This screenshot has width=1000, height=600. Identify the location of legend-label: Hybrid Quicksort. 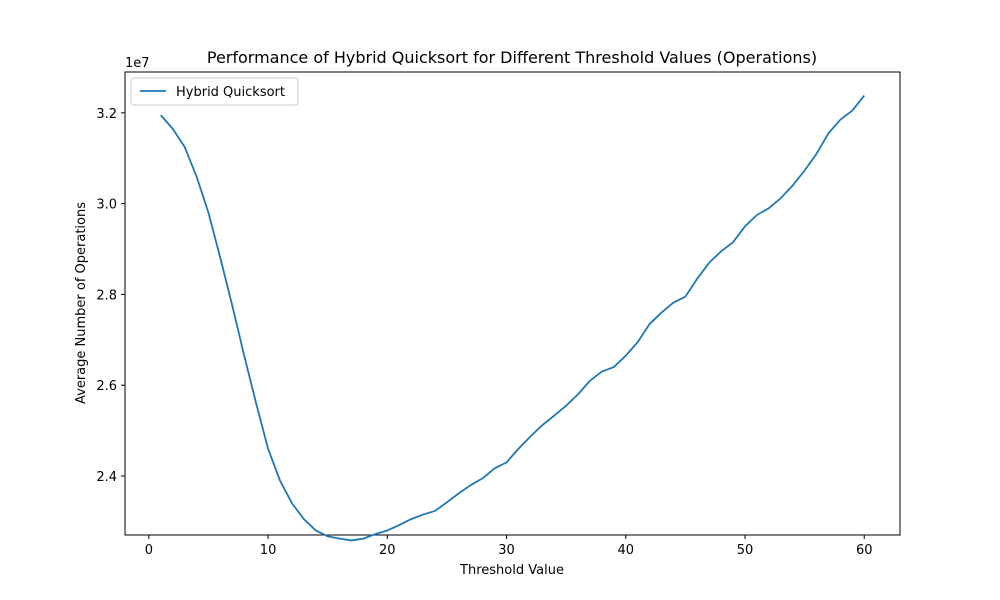
(230, 92).